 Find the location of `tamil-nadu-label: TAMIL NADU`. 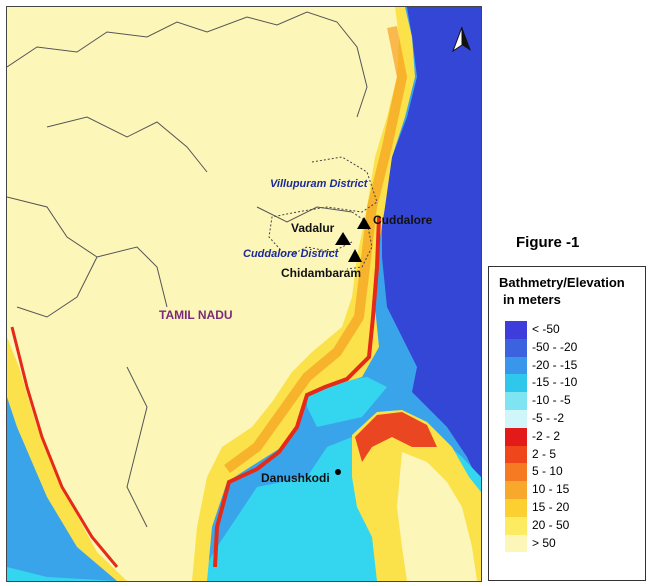

tamil-nadu-label: TAMIL NADU is located at coordinates (196, 315).